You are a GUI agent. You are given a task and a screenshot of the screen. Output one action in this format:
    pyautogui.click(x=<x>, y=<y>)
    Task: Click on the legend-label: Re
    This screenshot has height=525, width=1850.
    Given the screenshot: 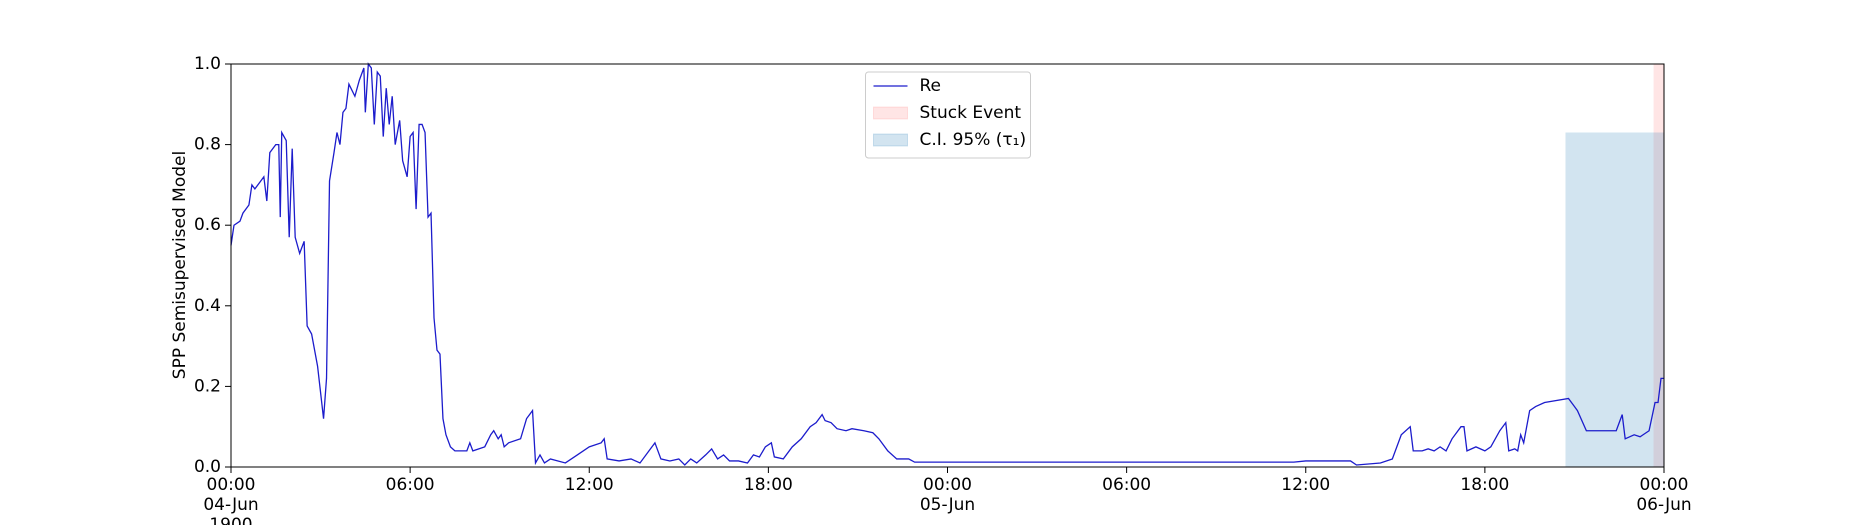 What is the action you would take?
    pyautogui.click(x=931, y=86)
    